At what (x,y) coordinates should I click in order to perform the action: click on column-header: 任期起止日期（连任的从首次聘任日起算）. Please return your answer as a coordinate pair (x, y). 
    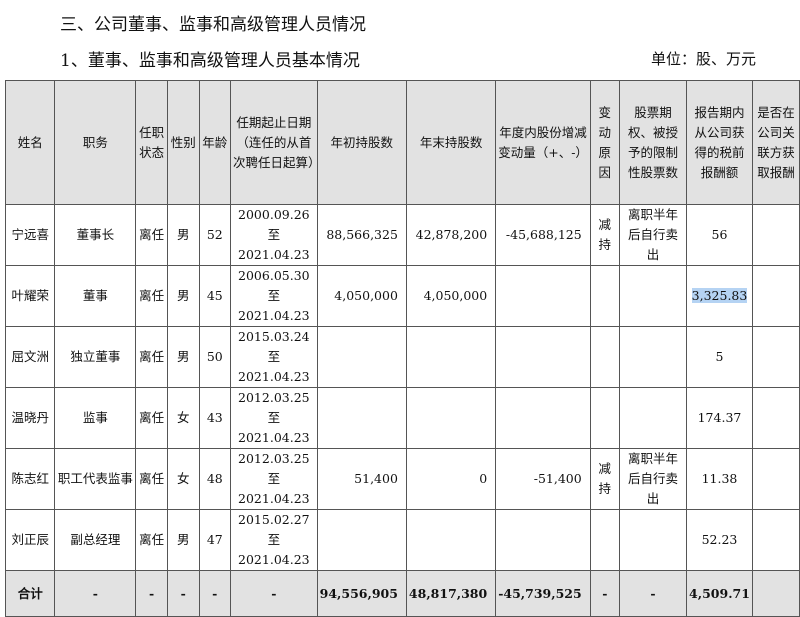
    Looking at the image, I should click on (275, 142).